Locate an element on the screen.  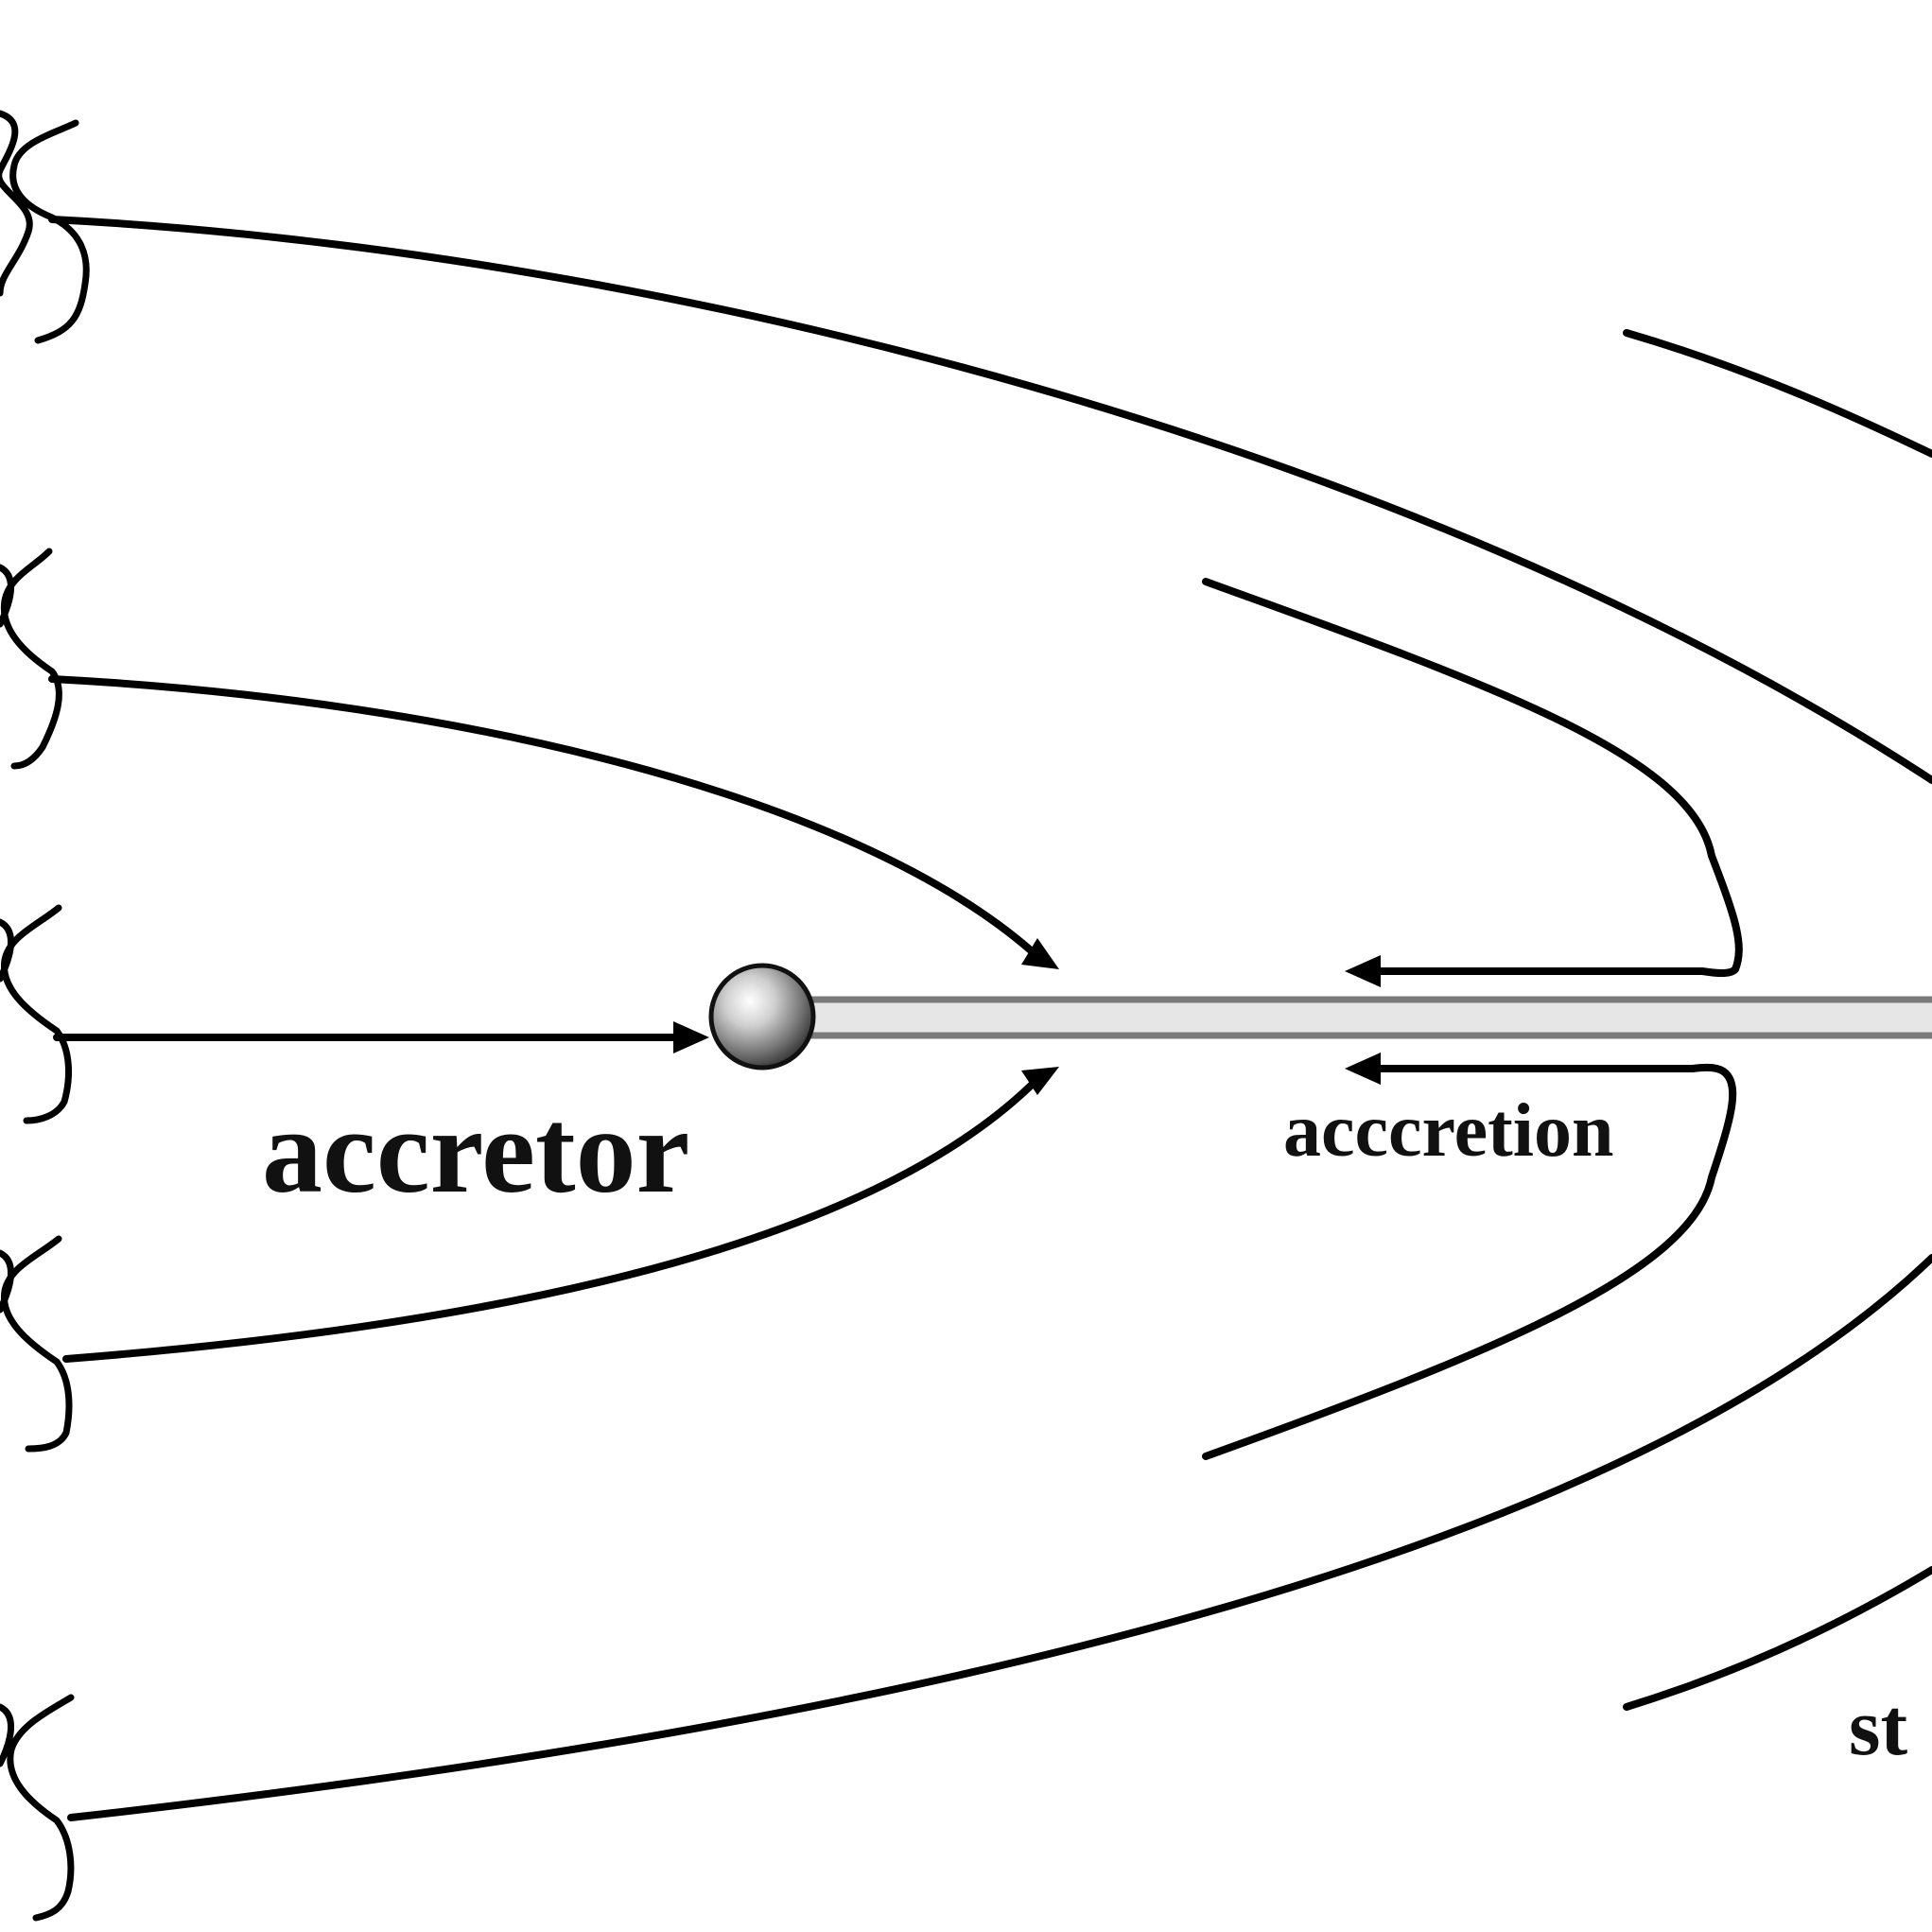
streamline-mid-top is located at coordinates (541, 814).